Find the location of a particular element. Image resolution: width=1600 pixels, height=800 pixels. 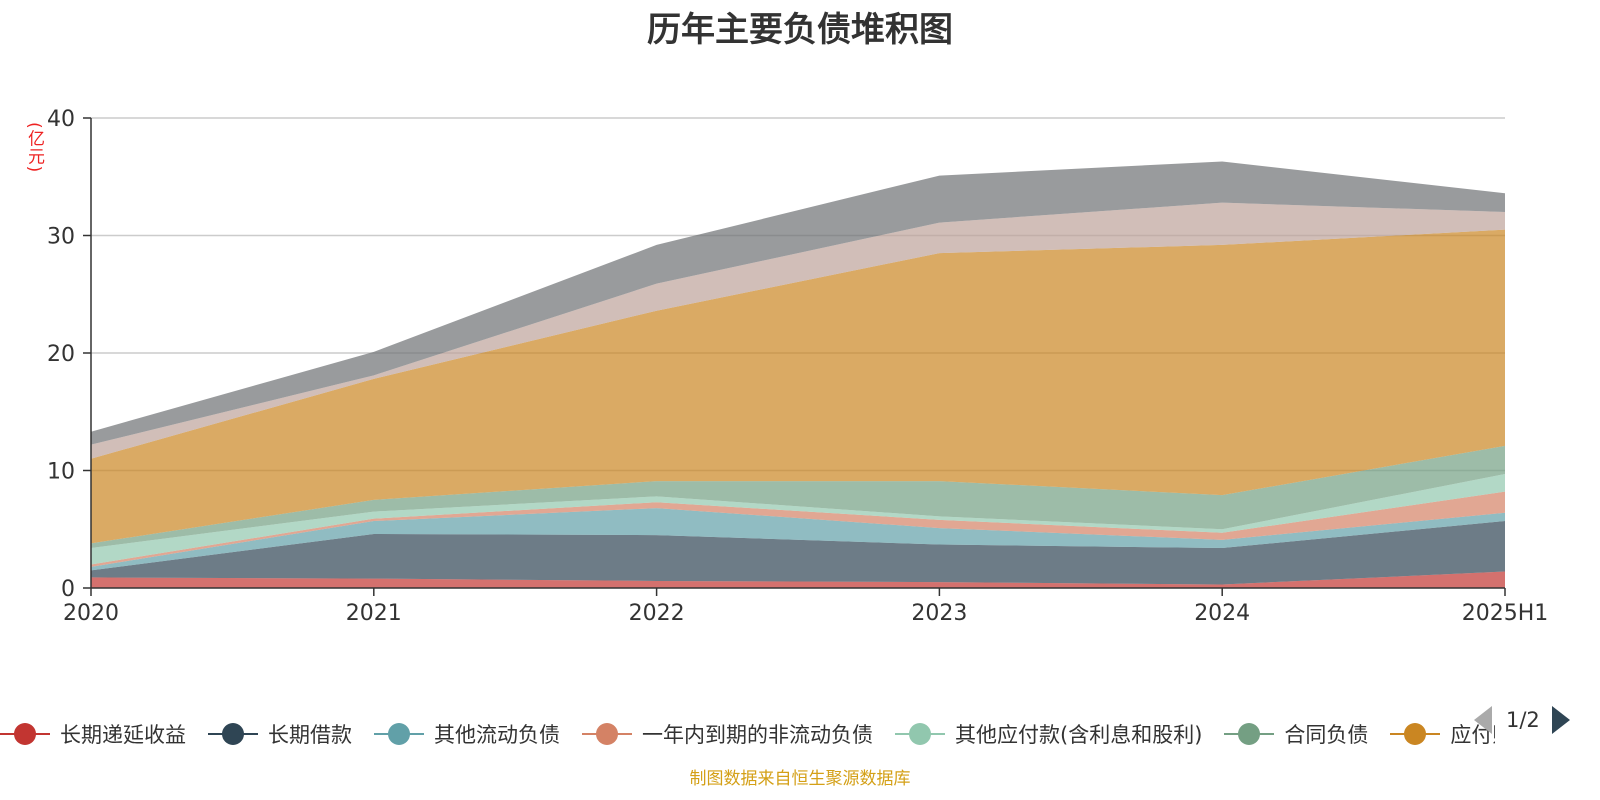

y-tick-label: 30 is located at coordinates (61, 237).